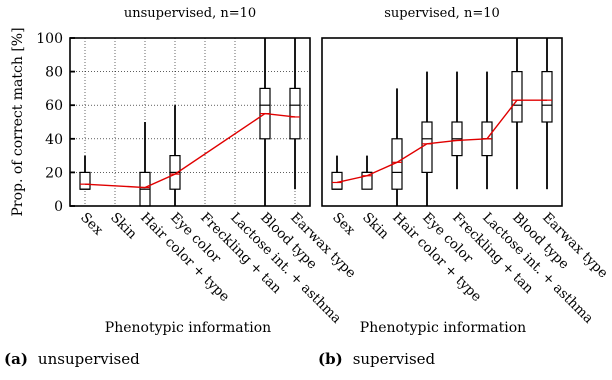  What do you see at coordinates (18, 121) in the screenshot?
I see `y-axis-label: Prop. of correct match [%]` at bounding box center [18, 121].